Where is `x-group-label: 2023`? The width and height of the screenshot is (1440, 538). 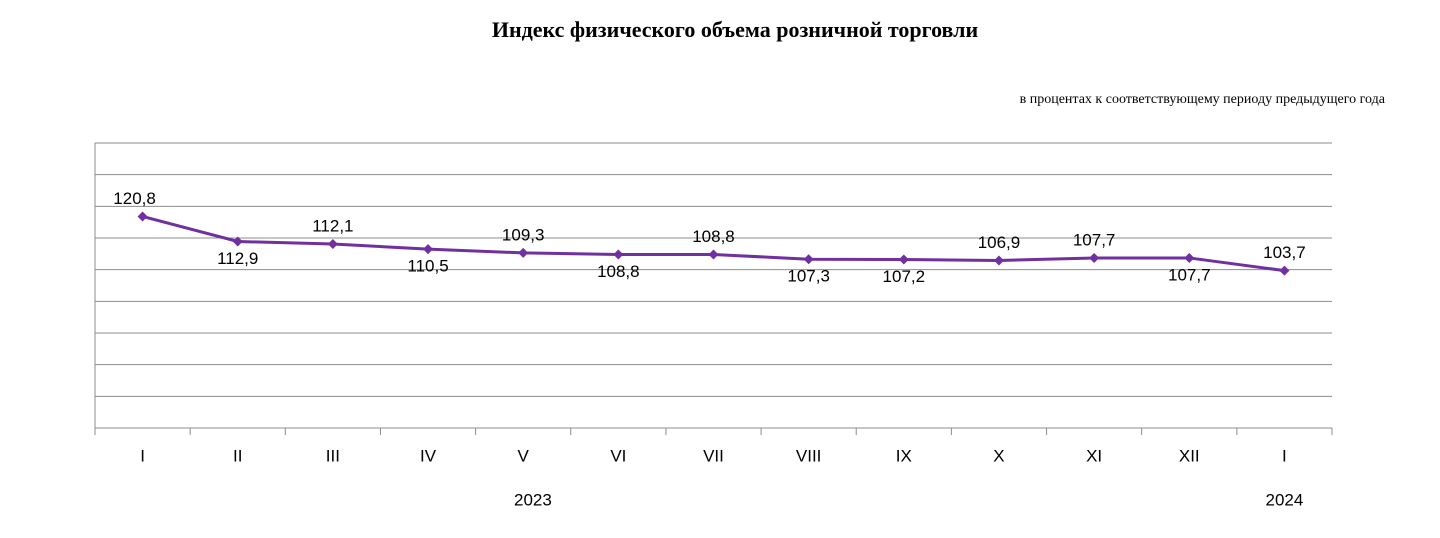
x-group-label: 2023 is located at coordinates (533, 499).